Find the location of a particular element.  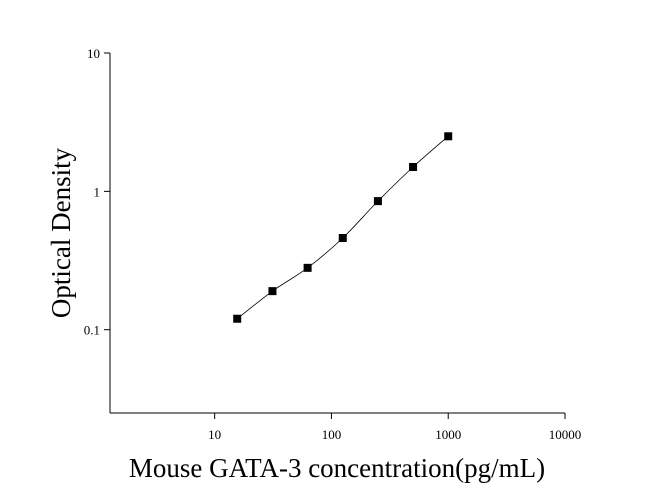

y-tick-label: 10 is located at coordinates (93, 53).